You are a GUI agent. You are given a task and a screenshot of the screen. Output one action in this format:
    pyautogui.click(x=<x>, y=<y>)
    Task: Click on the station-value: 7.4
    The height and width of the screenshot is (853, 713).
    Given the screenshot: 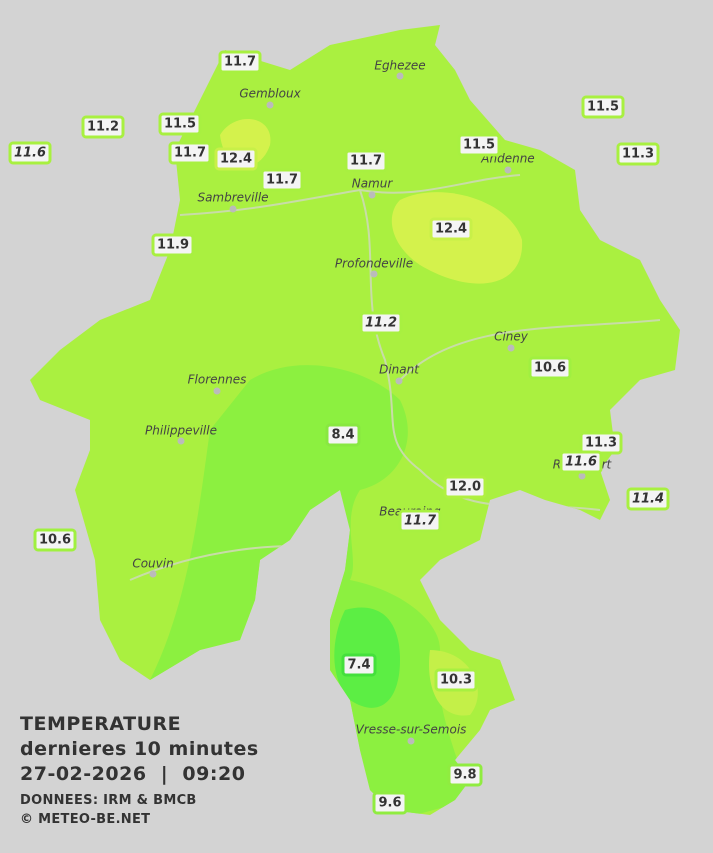 What is the action you would take?
    pyautogui.click(x=358, y=665)
    